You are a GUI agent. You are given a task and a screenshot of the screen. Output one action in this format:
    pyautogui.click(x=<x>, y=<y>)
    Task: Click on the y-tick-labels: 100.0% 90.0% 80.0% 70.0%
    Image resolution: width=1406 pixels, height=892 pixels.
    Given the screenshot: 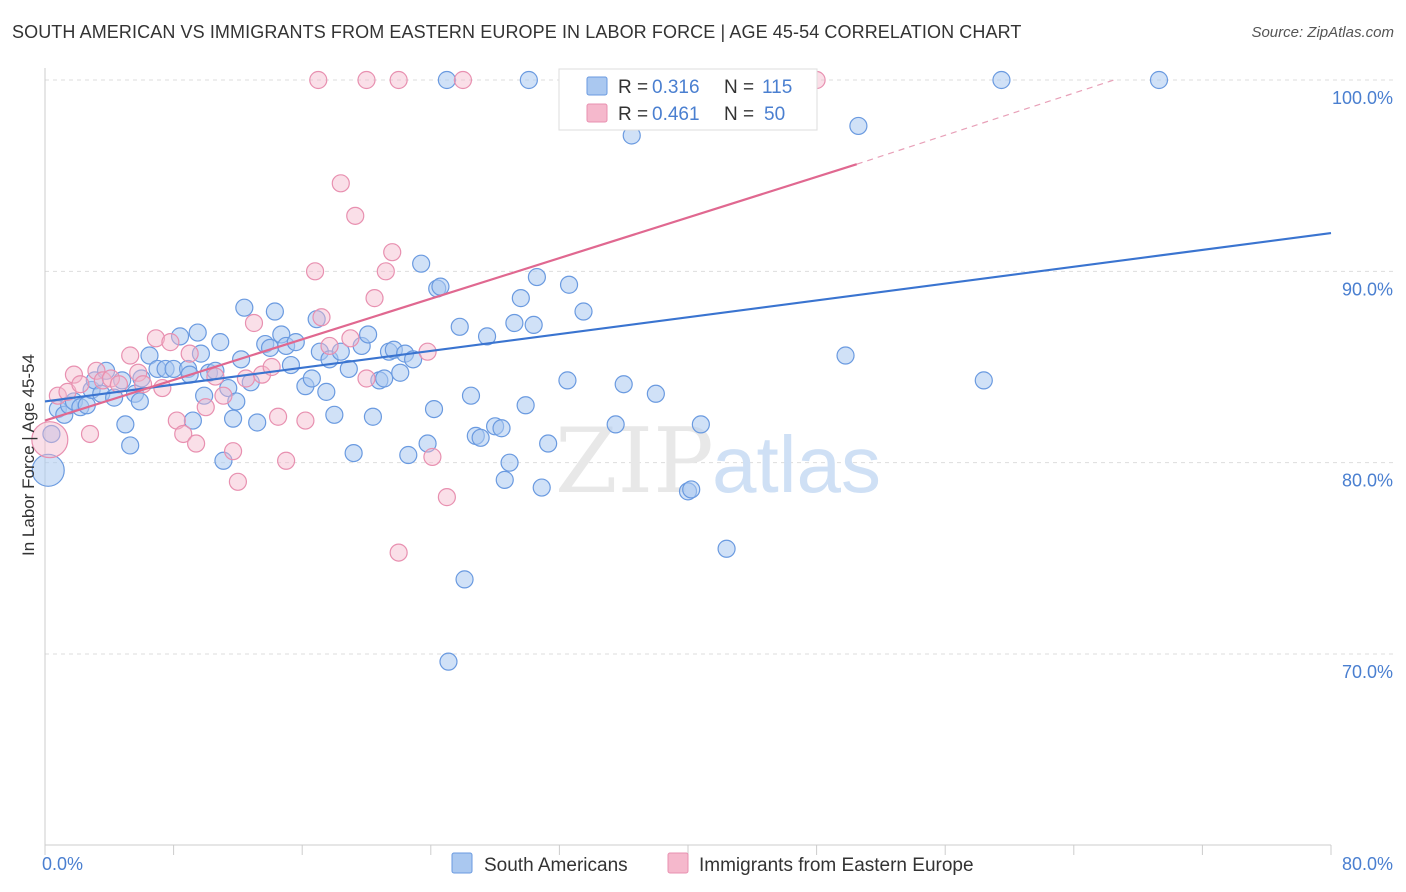 What is the action you would take?
    pyautogui.click(x=1362, y=385)
    